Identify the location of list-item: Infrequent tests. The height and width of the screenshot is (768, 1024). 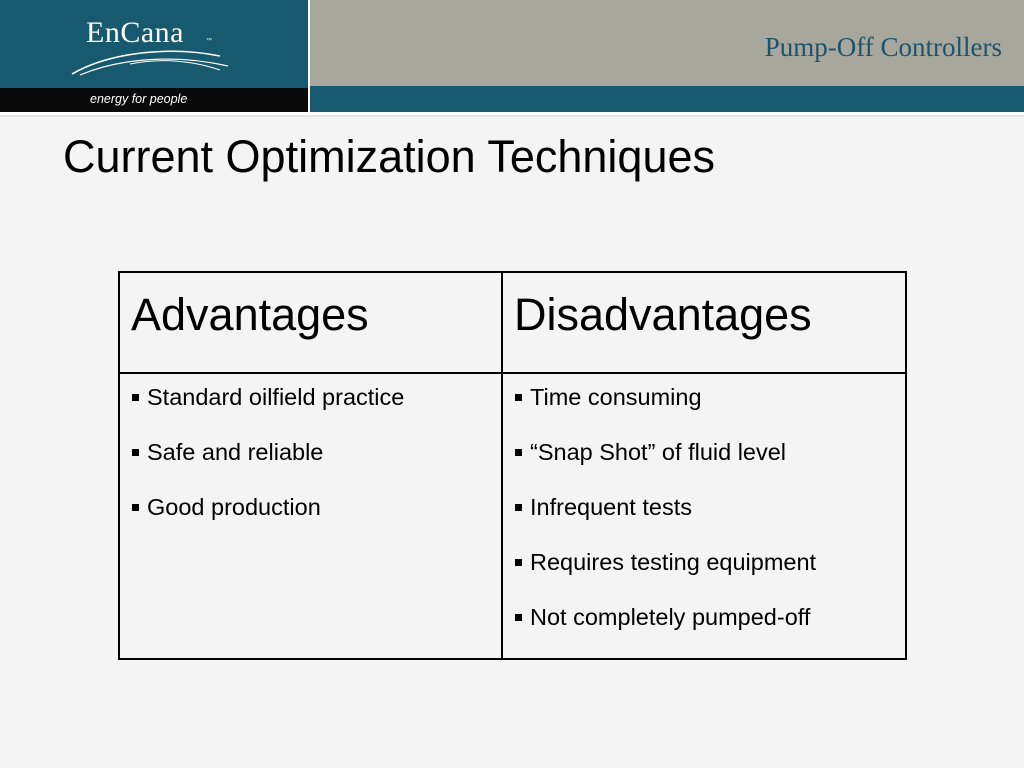
(710, 520).